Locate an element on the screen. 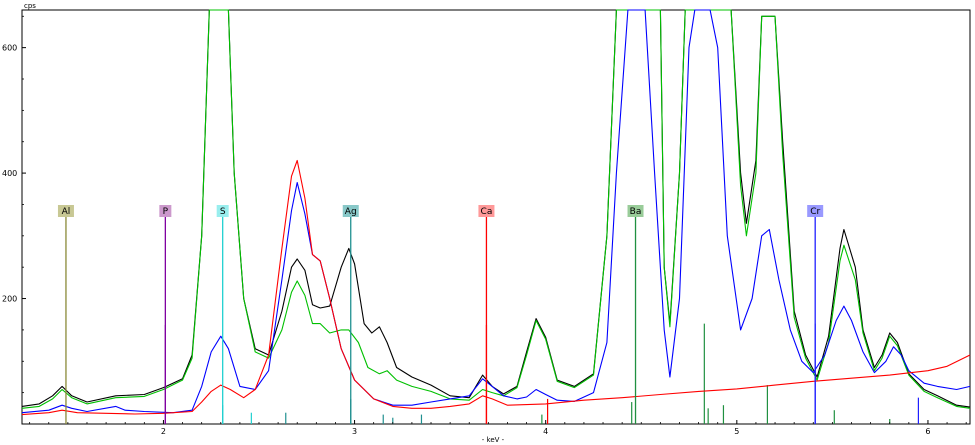 This screenshot has width=975, height=445. x-tick-label-2: 2 is located at coordinates (163, 431).